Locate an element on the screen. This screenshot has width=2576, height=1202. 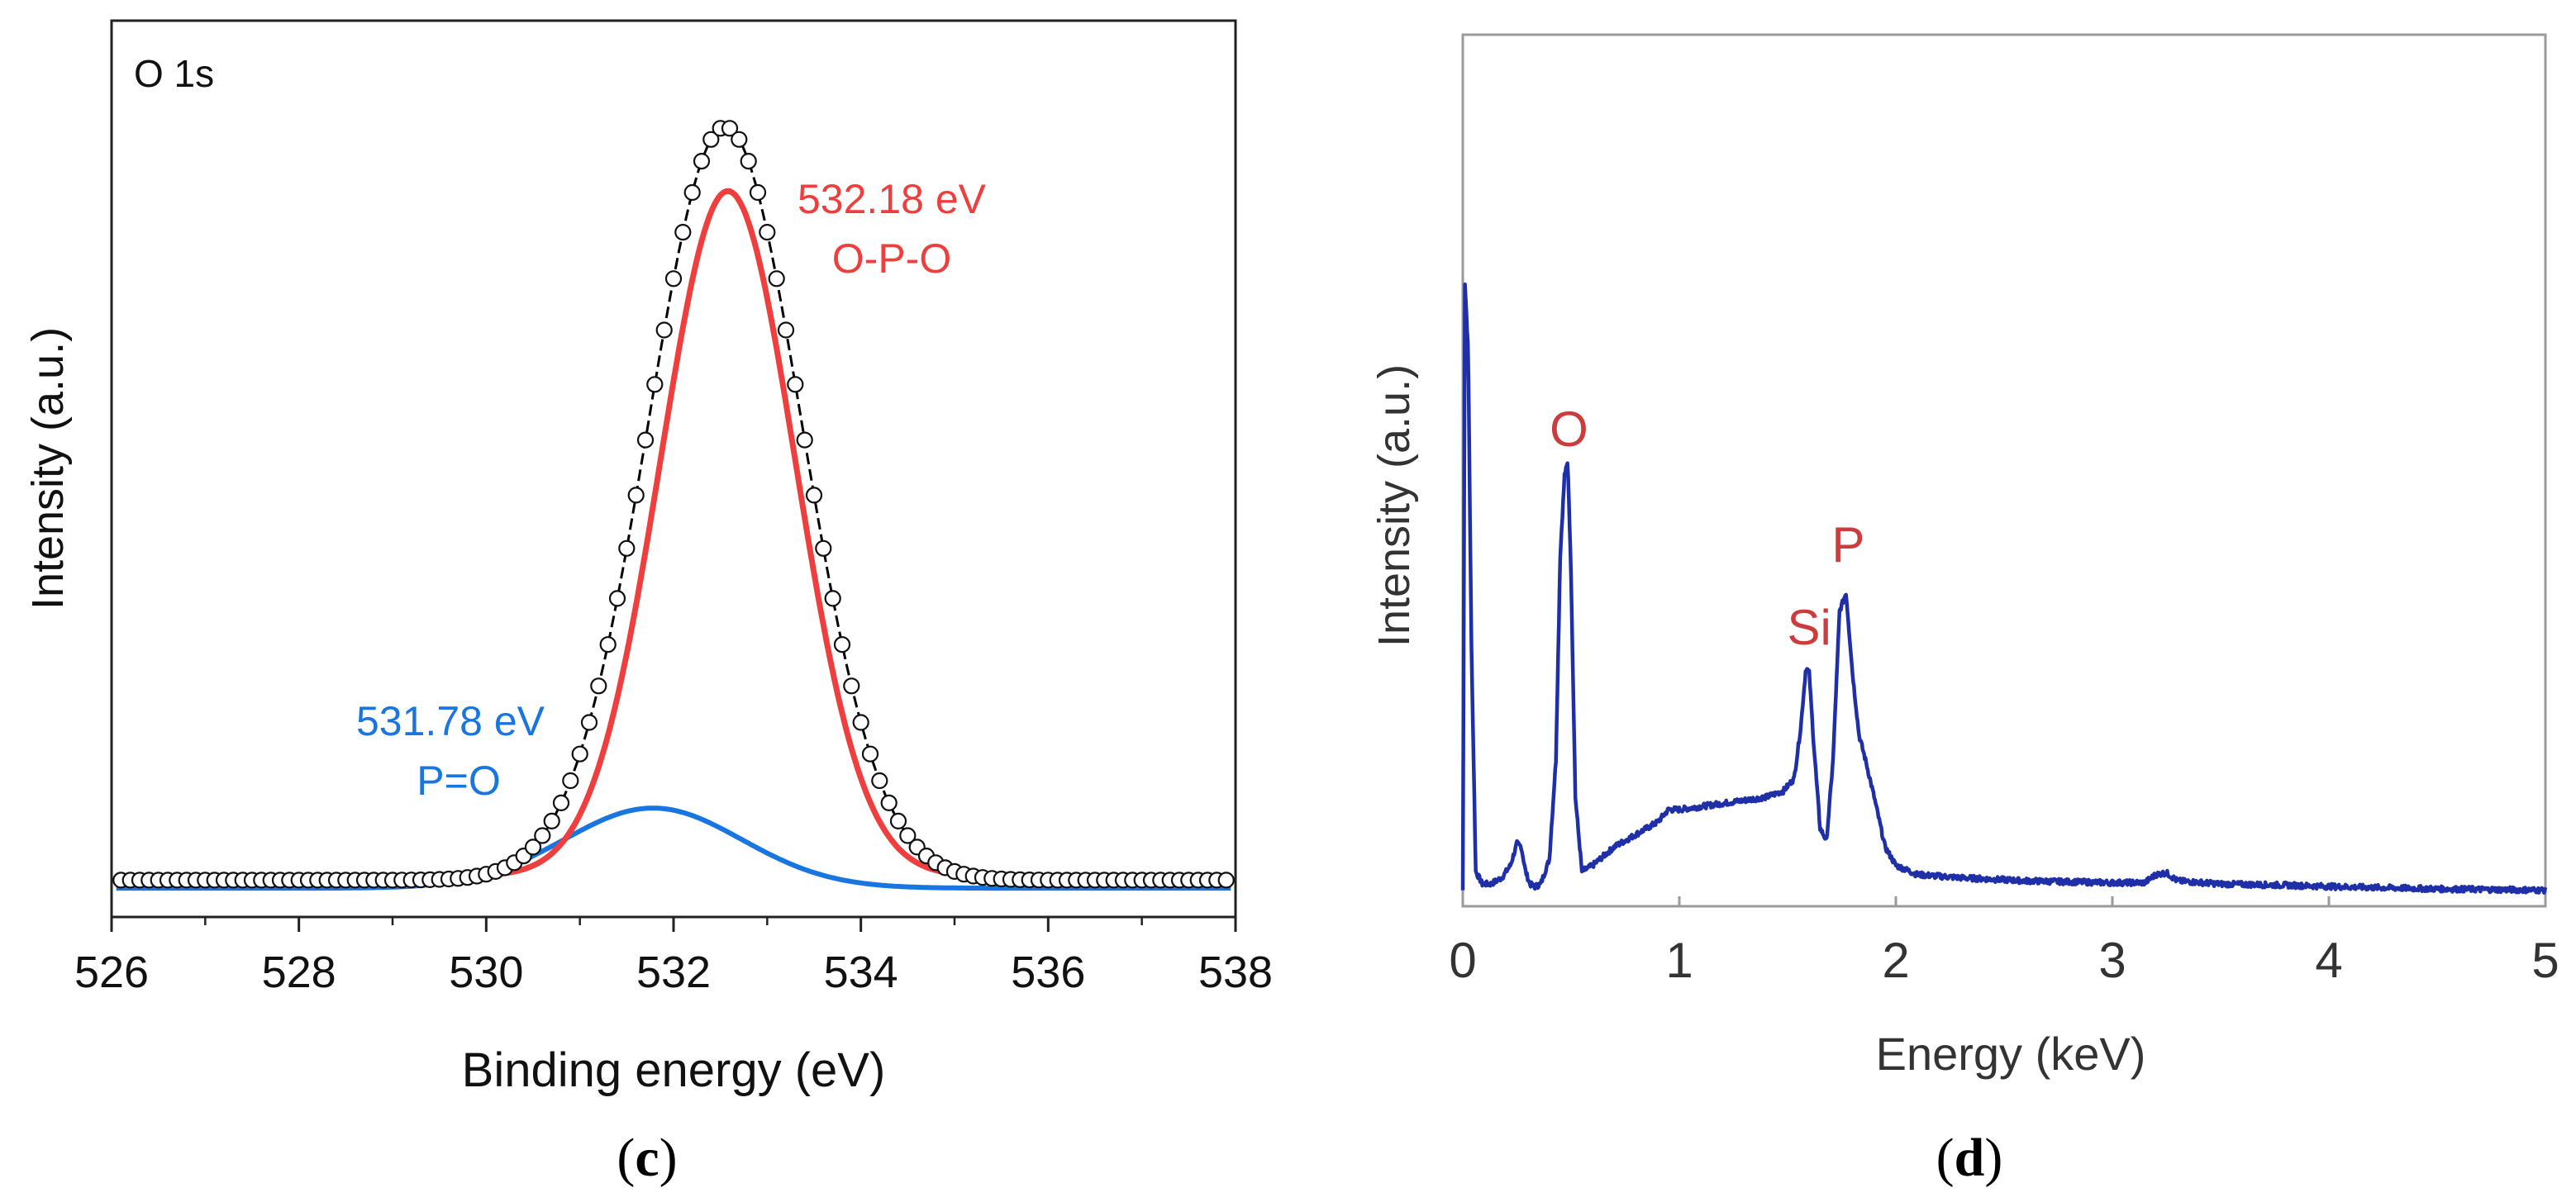
panel-c-x-tick-label: 526 is located at coordinates (112, 972).